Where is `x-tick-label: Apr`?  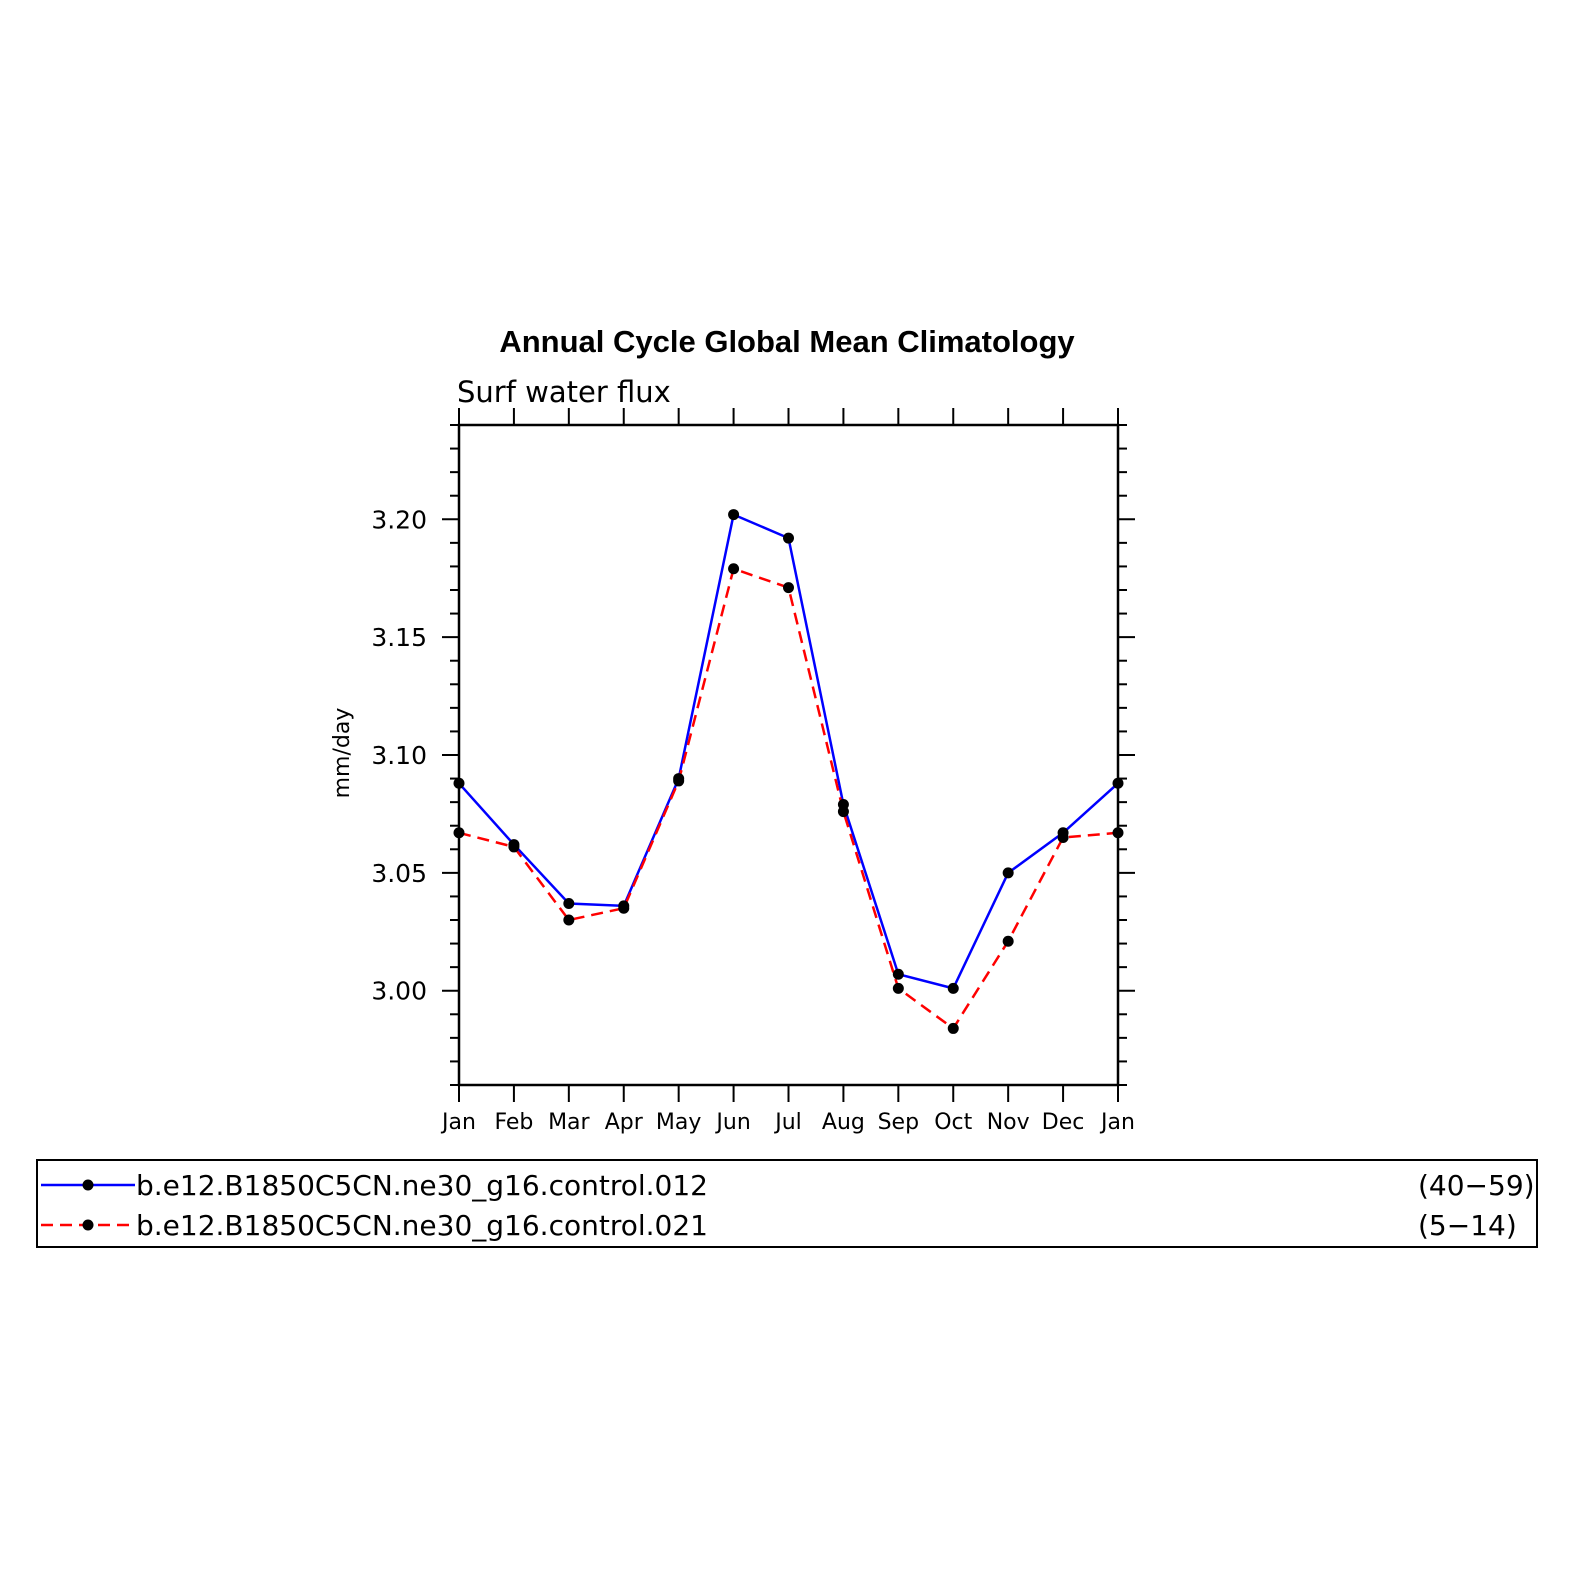
x-tick-label: Apr is located at coordinates (624, 1122).